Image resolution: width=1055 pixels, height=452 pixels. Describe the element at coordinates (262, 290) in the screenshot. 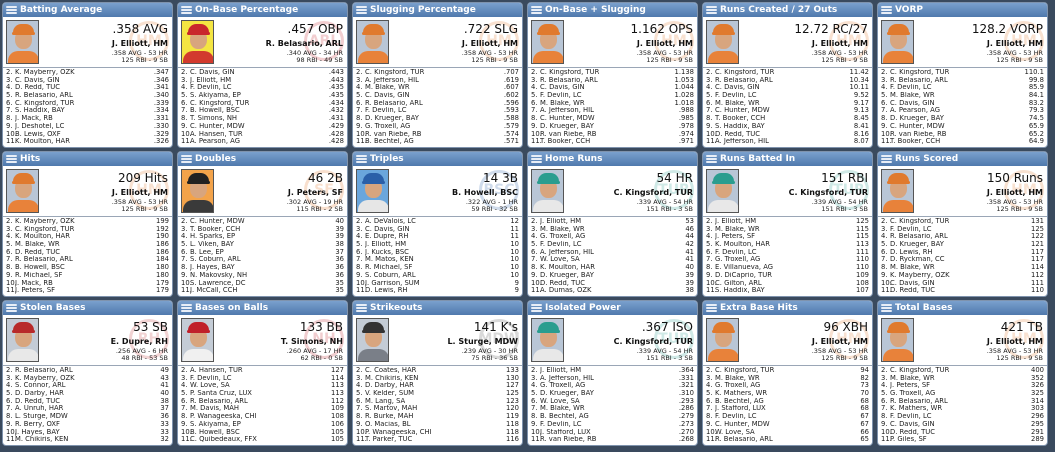

I see `leader-list-row: 11. J. McCall, CCH 35` at that location.